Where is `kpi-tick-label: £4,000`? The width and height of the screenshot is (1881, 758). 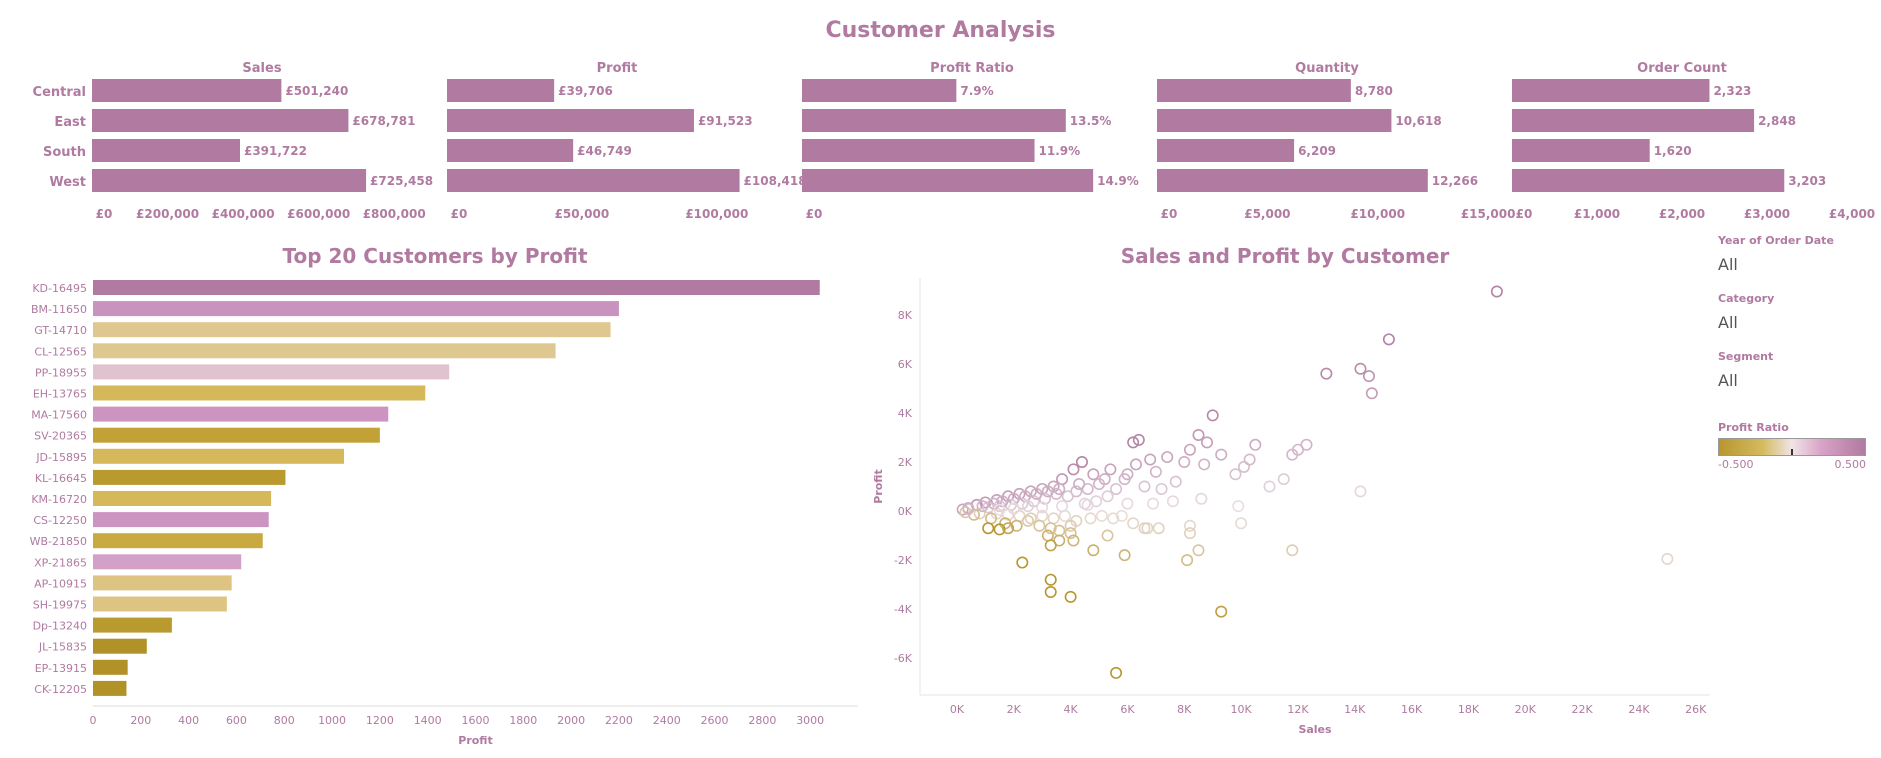 kpi-tick-label: £4,000 is located at coordinates (1852, 214).